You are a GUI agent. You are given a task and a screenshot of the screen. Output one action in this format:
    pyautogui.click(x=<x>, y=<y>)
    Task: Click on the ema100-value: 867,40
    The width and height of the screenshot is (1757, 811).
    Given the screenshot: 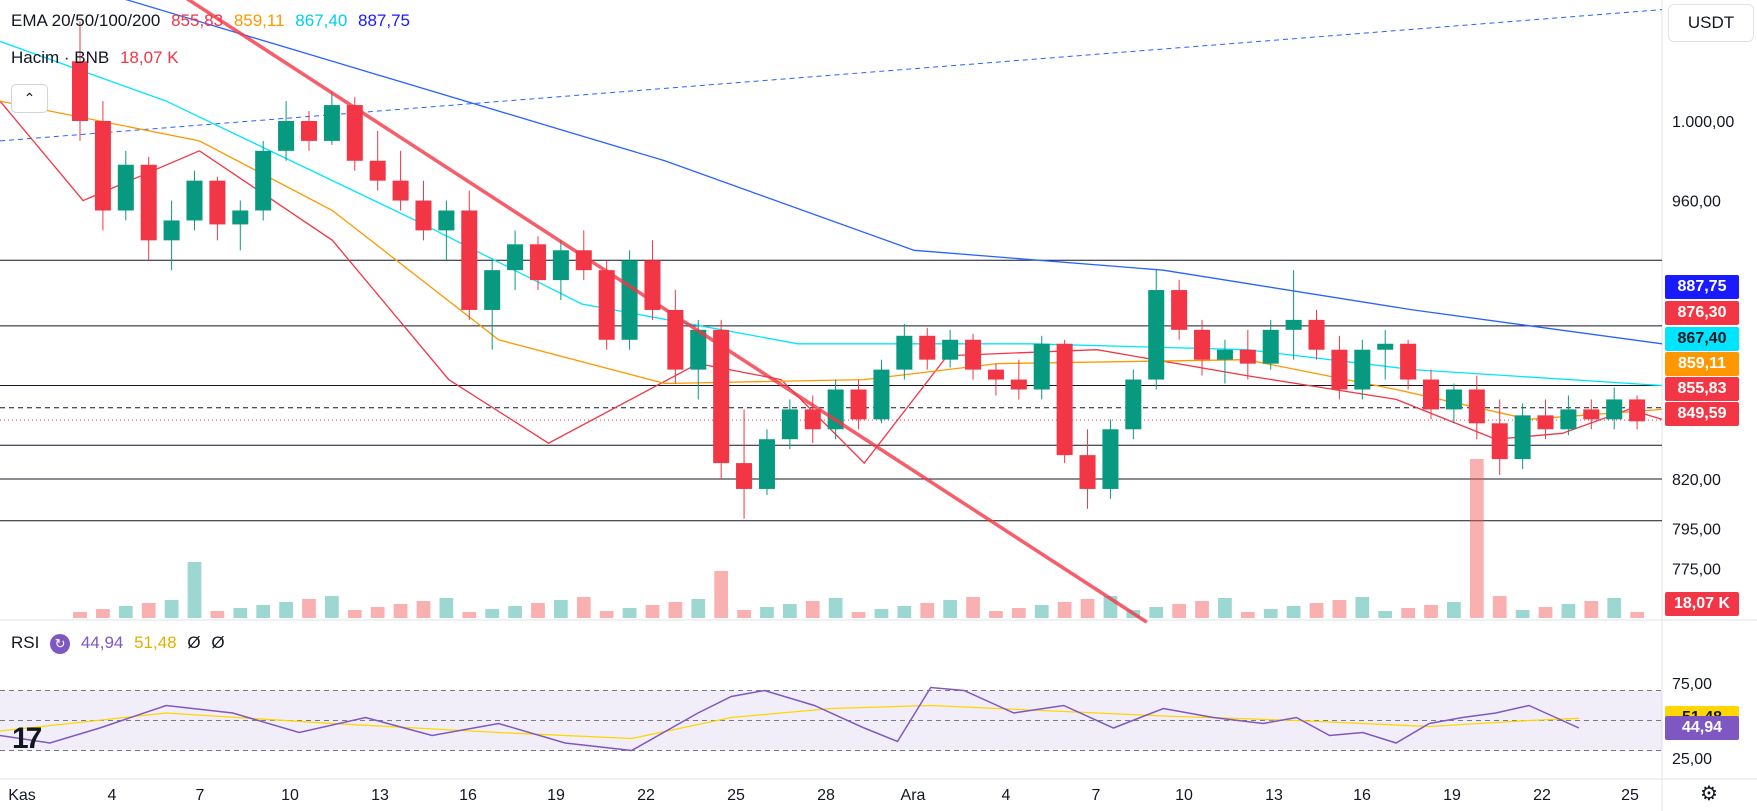 What is the action you would take?
    pyautogui.click(x=321, y=20)
    